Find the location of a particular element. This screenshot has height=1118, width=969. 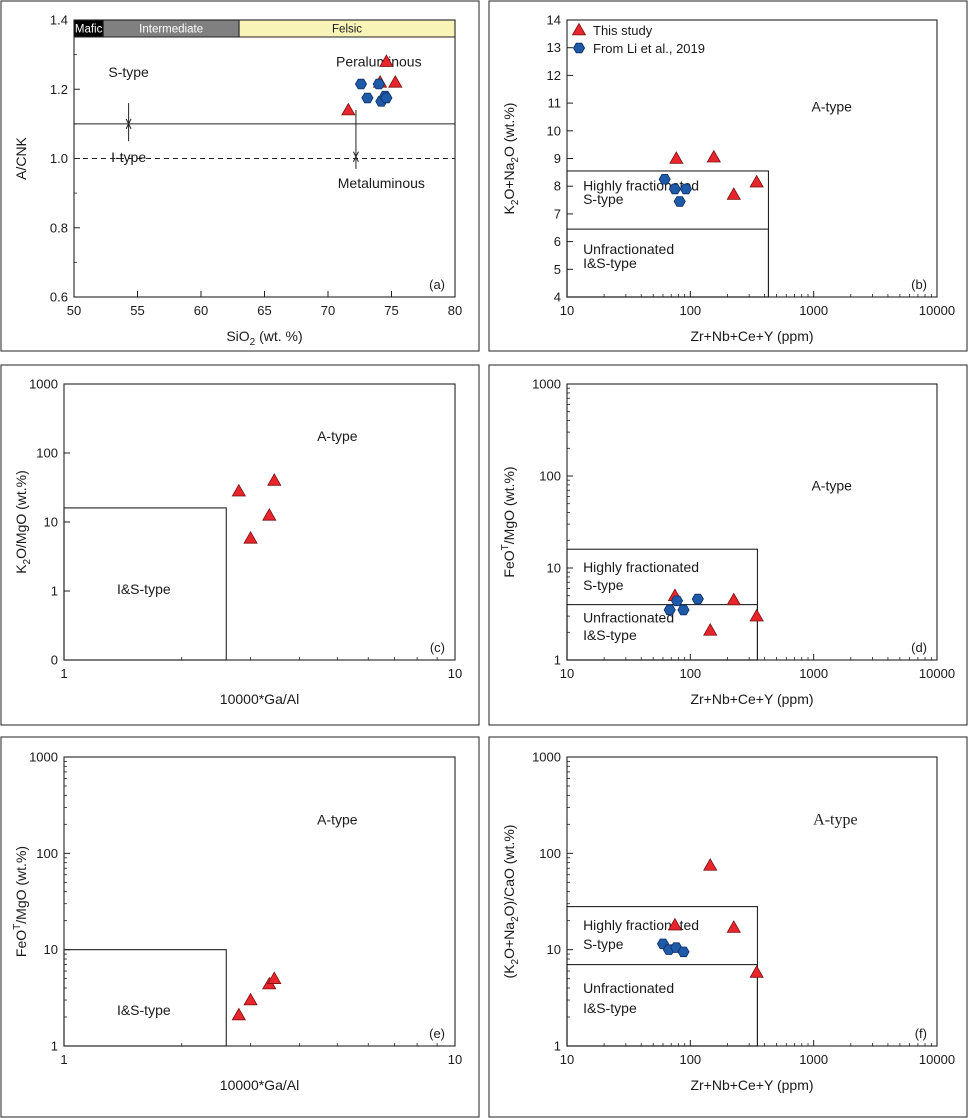

field-label: Peraluminous is located at coordinates (379, 62).